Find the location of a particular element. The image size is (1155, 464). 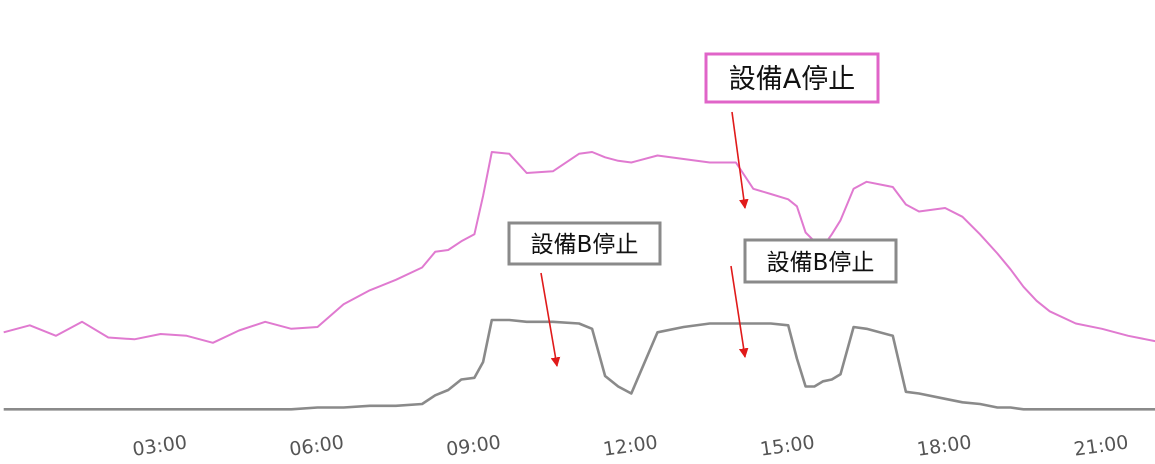

callout-label: 設備A停止 is located at coordinates (792, 79).